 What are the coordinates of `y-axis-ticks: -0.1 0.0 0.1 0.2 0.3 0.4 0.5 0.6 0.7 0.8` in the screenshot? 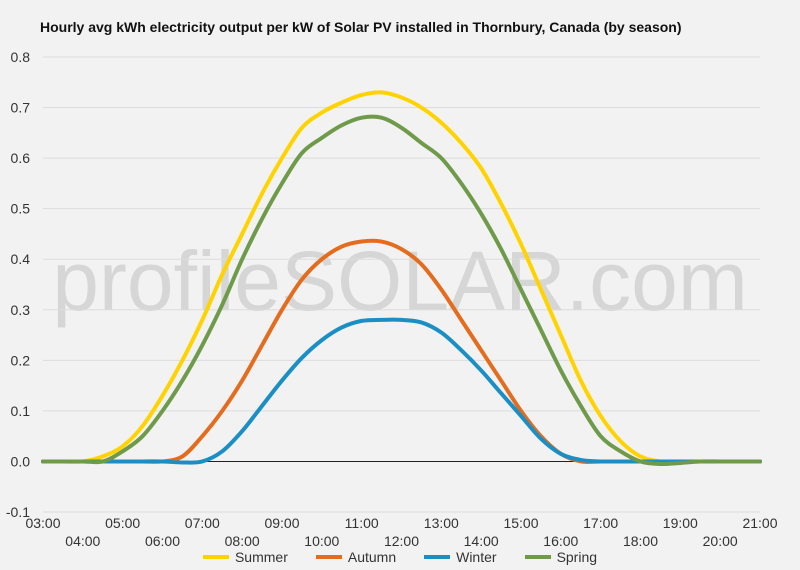 It's located at (18, 284).